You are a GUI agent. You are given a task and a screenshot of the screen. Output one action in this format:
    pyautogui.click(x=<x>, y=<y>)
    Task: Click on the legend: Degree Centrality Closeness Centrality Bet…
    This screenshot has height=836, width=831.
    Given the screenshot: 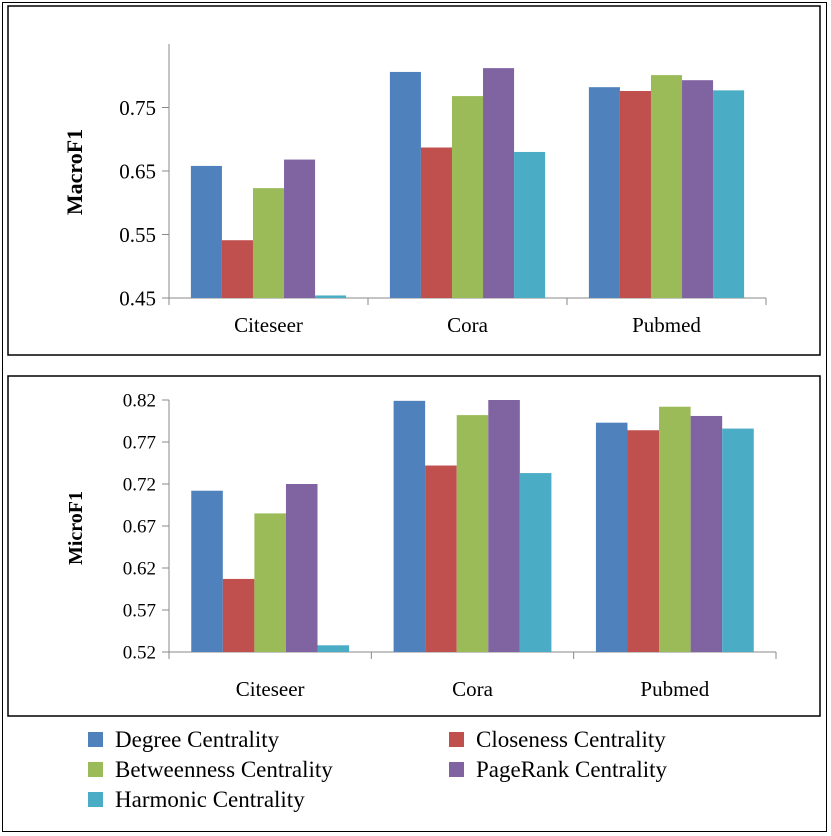 What is the action you would take?
    pyautogui.click(x=377, y=769)
    